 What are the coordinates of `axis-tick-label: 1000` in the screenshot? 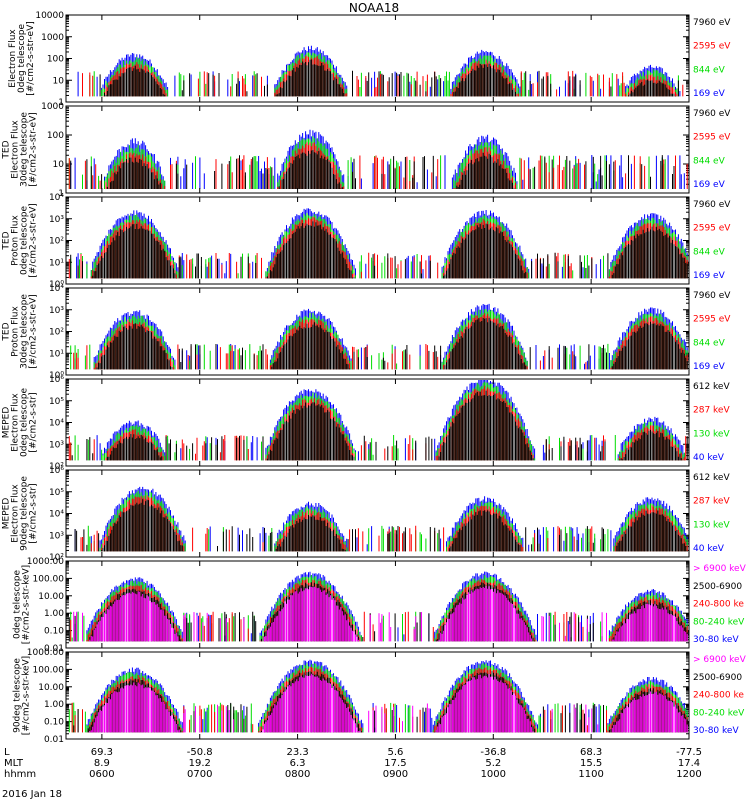 It's located at (493, 774).